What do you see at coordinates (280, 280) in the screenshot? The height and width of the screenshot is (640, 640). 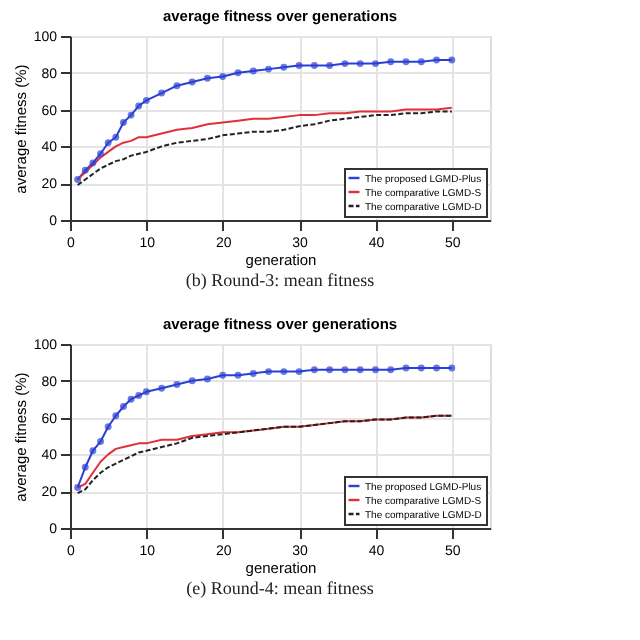 I see `text: (b) Round-3: mean fitness` at bounding box center [280, 280].